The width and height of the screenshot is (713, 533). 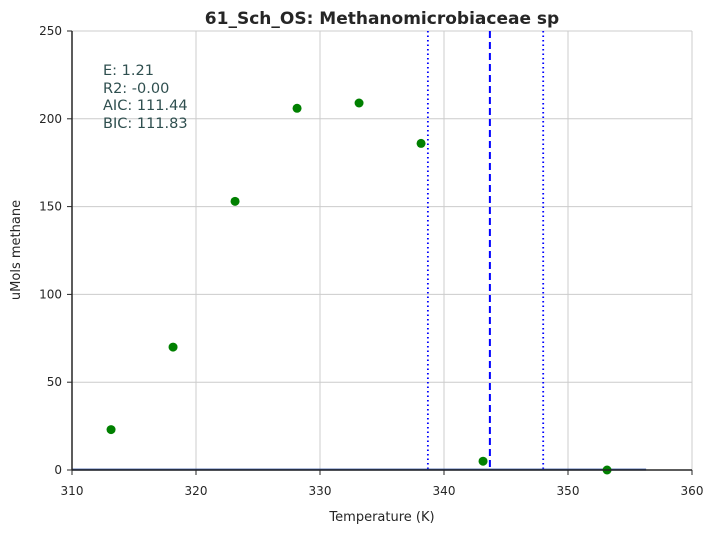 I want to click on x-tick-labels: 310 320 330 340 350 360, so click(x=382, y=491).